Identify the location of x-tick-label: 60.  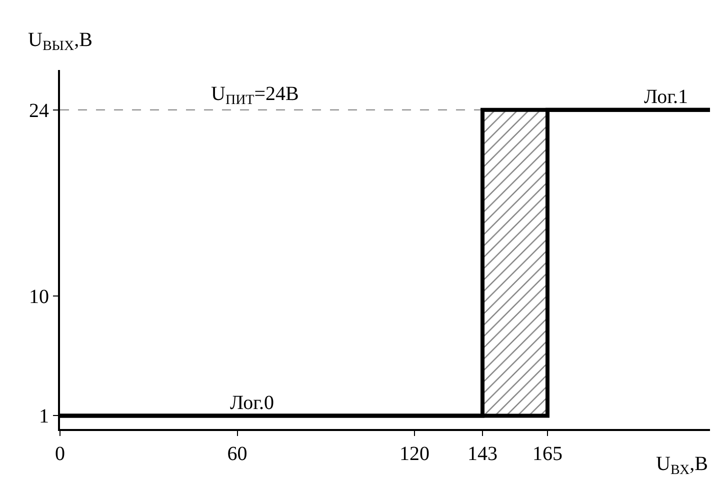
(237, 454).